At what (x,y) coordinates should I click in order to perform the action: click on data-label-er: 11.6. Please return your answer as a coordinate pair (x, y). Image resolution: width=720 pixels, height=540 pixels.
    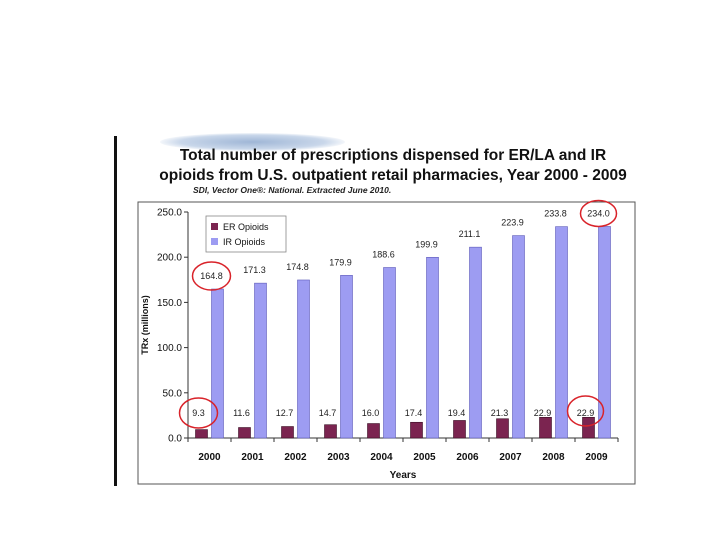
    Looking at the image, I should click on (241, 413).